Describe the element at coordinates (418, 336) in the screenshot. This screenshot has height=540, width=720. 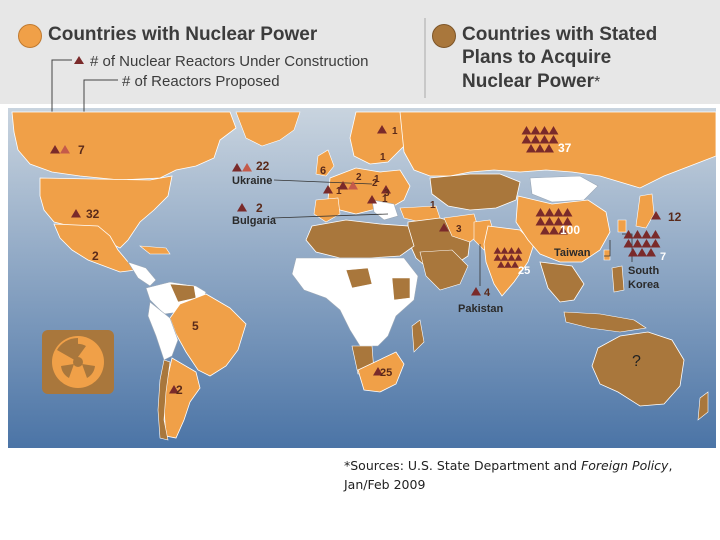
I see `madagascar` at that location.